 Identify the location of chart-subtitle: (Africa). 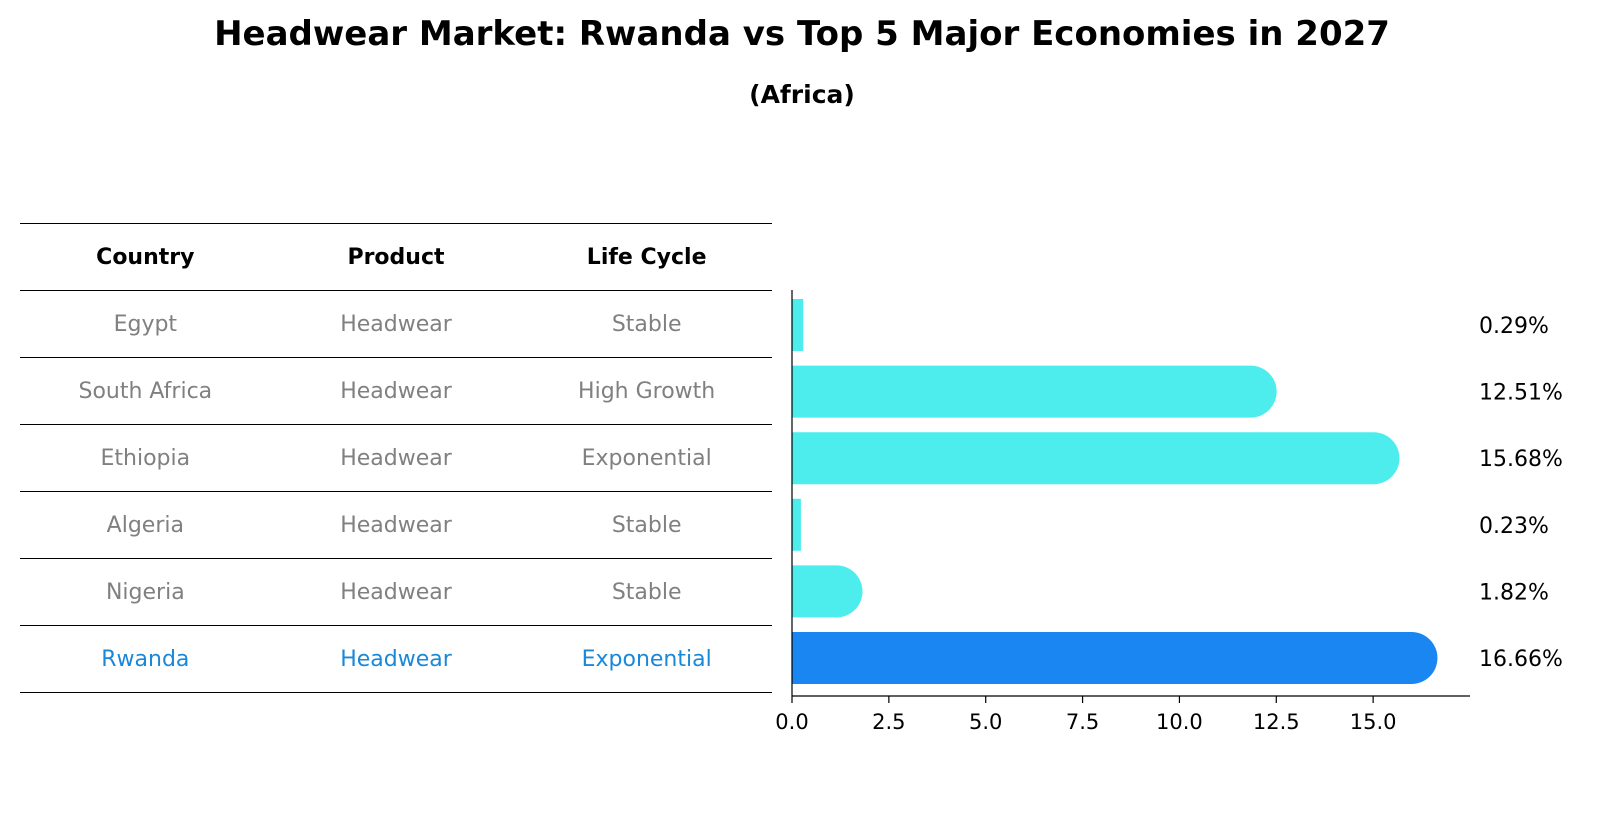
(802, 94).